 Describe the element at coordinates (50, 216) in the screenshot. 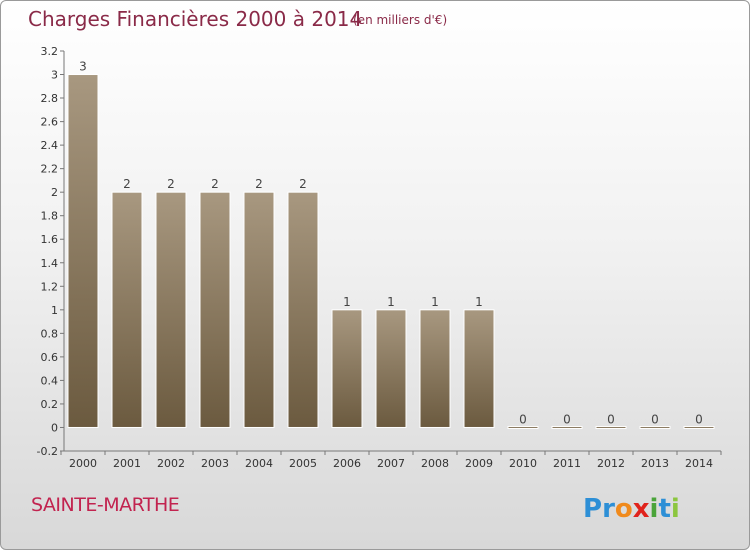

I see `y-tick-label: 1.8` at that location.